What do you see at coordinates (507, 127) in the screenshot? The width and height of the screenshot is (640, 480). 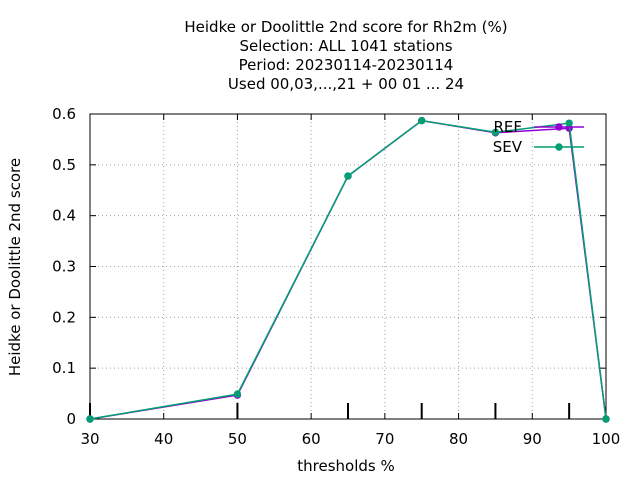 I see `legend-label: REF` at bounding box center [507, 127].